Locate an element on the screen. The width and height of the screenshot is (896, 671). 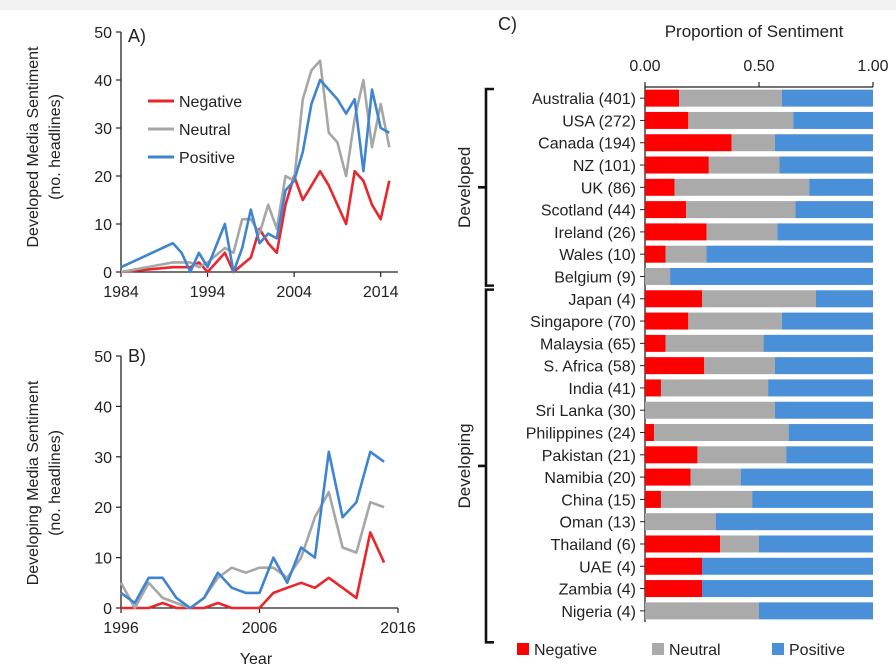
category-label: Oman (13) is located at coordinates (598, 523).